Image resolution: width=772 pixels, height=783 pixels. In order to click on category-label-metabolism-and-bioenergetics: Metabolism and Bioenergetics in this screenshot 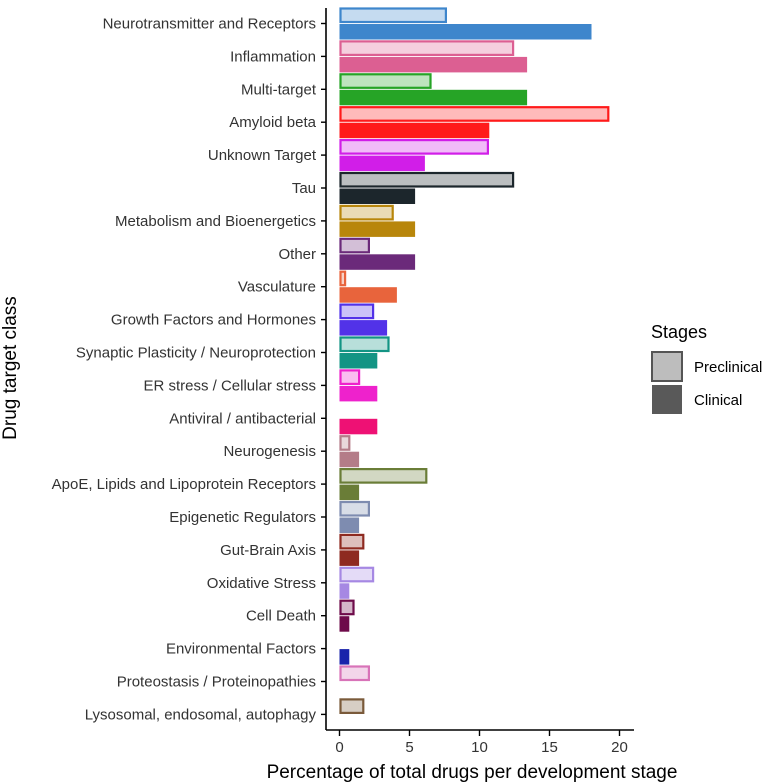, I will do `click(215, 221)`.